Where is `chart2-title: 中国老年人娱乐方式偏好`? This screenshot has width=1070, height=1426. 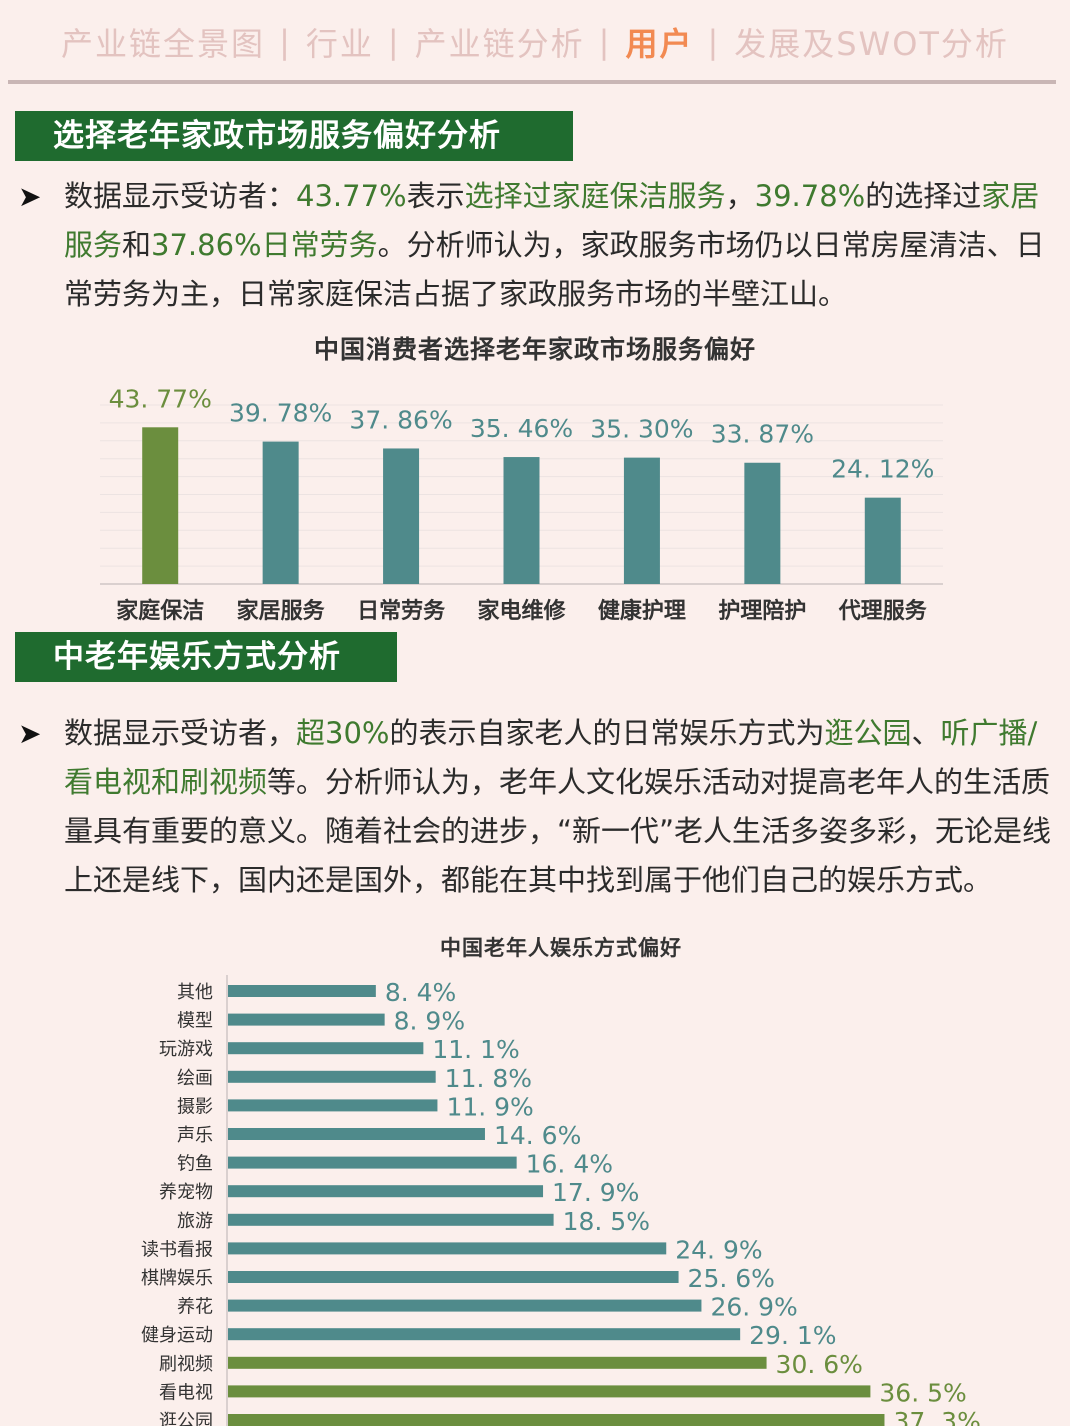 chart2-title: 中国老年人娱乐方式偏好 is located at coordinates (561, 948).